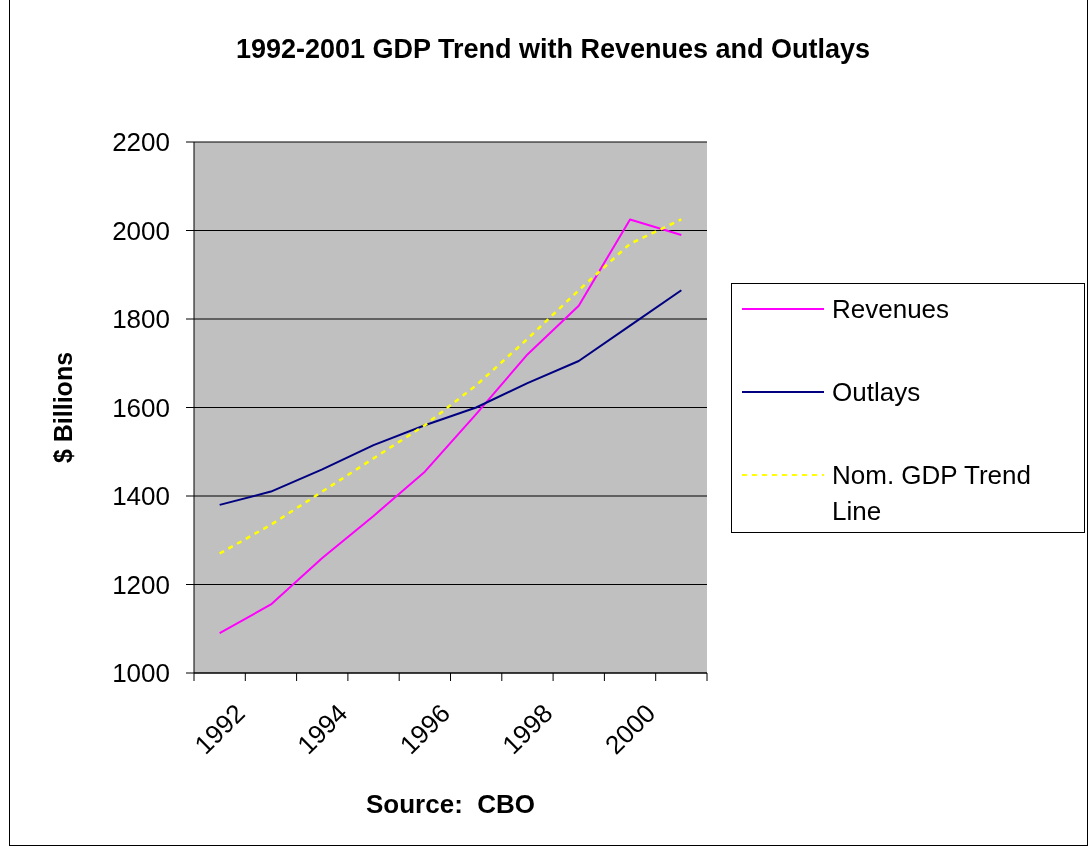 Image resolution: width=1091 pixels, height=849 pixels. What do you see at coordinates (141, 496) in the screenshot?
I see `y-tick-label: 1400` at bounding box center [141, 496].